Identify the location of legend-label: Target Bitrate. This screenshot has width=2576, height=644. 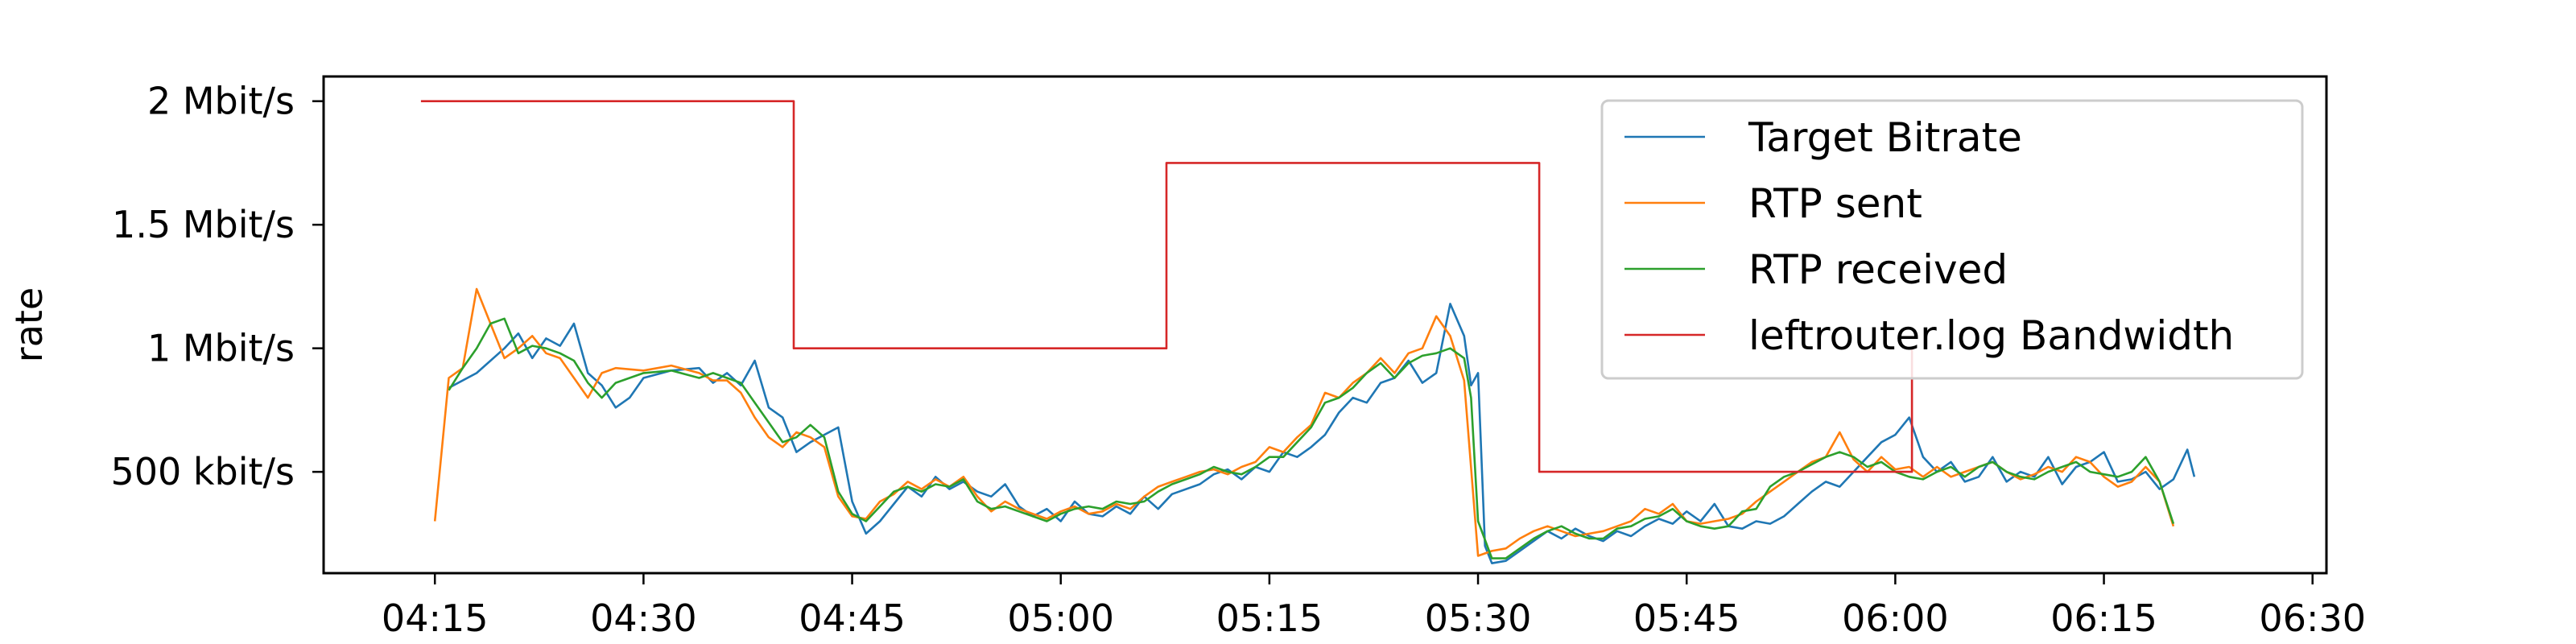
(1885, 137).